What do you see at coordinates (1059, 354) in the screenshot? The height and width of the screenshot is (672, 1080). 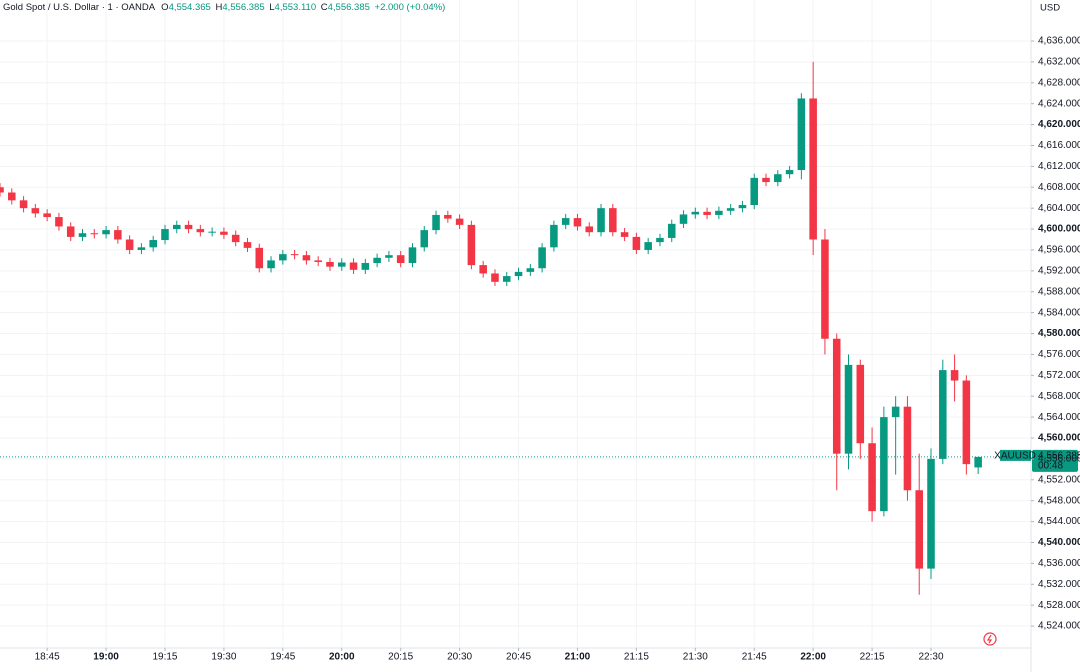 I see `y-tick-label: 4,576.000` at bounding box center [1059, 354].